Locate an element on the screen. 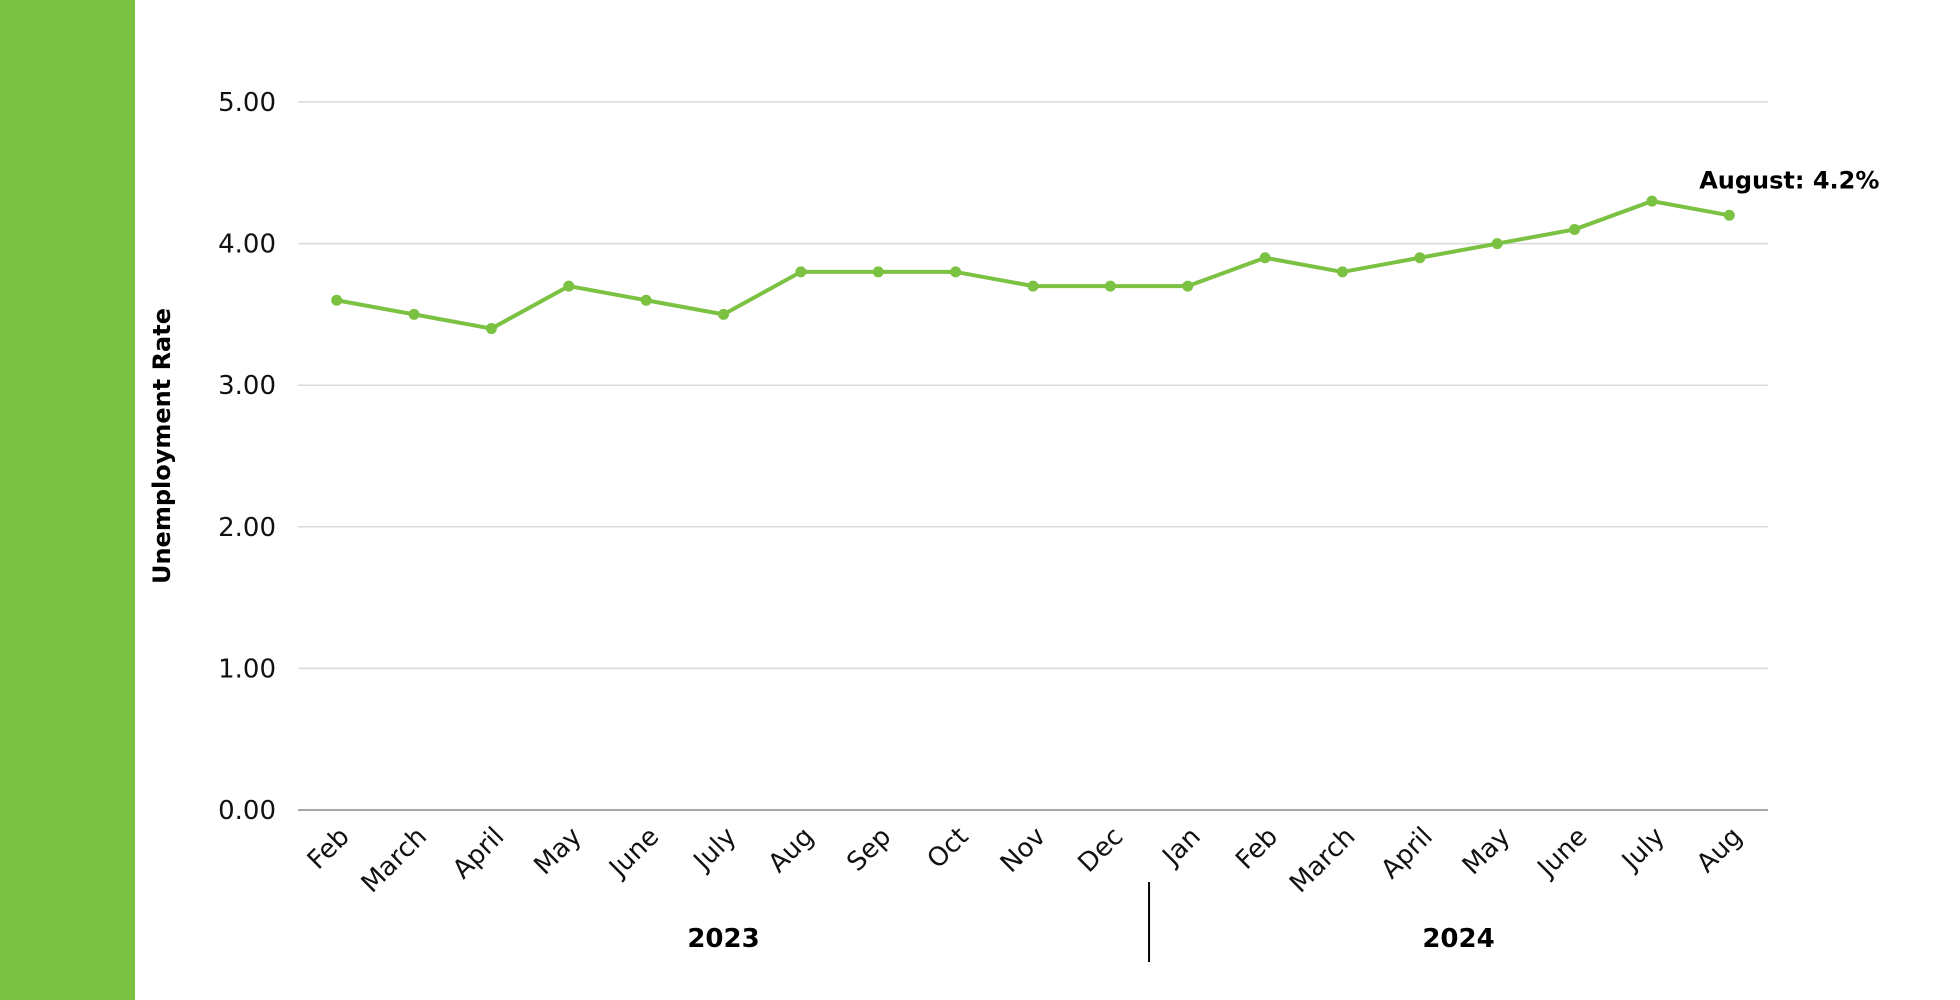  left-accent-bar is located at coordinates (67, 500).